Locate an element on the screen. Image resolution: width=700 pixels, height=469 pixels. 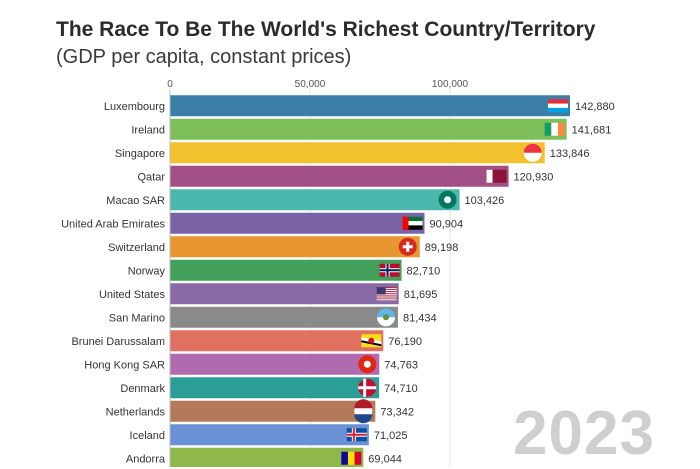
flag-san-marino-icon is located at coordinates (385, 317).